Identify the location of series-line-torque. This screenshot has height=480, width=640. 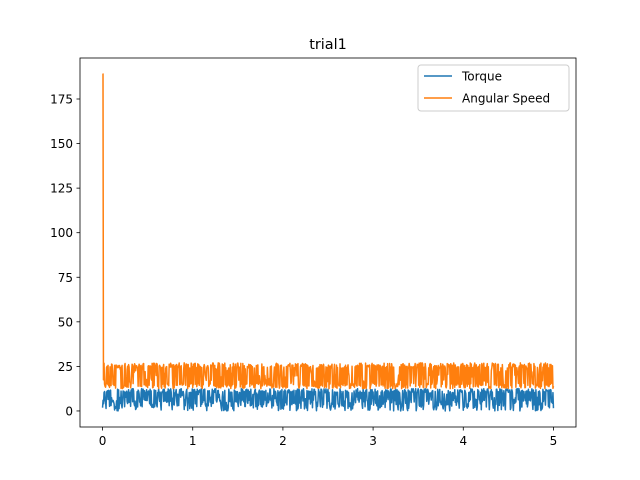
(328, 399).